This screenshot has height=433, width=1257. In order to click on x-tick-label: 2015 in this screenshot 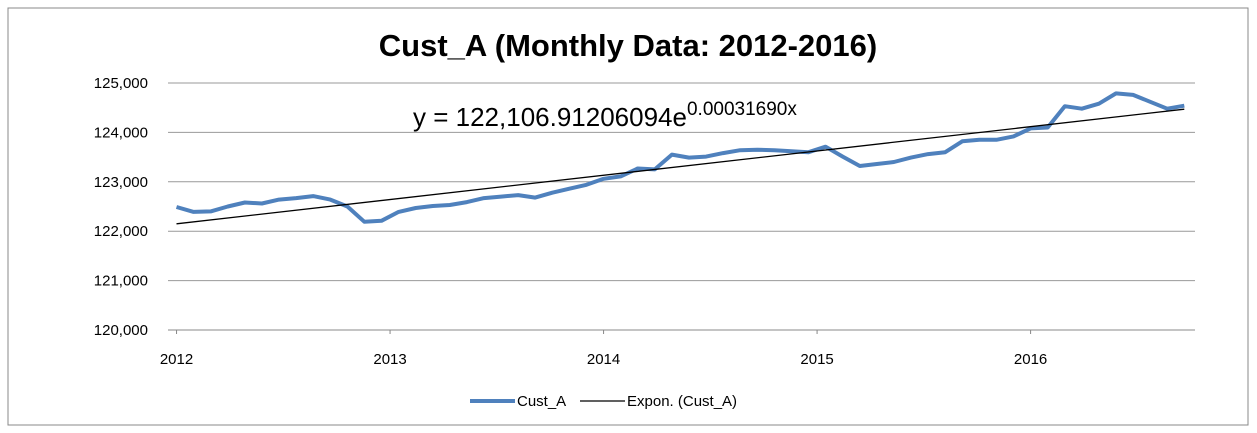, I will do `click(816, 359)`.